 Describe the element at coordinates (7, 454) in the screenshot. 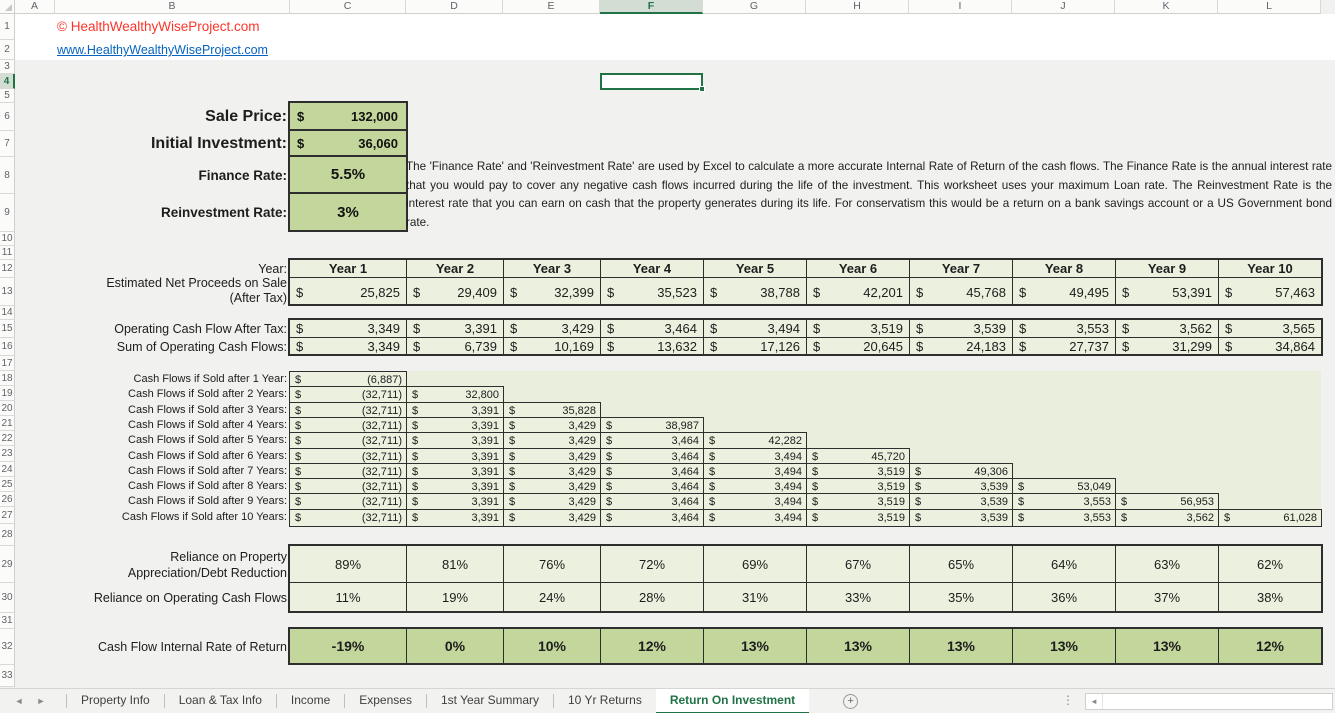

I see `row-header-23: 23` at that location.